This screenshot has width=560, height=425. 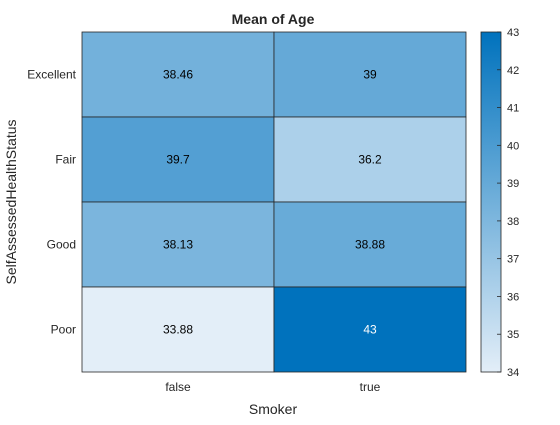 I want to click on colorbar-tick-label: 35, so click(x=513, y=335).